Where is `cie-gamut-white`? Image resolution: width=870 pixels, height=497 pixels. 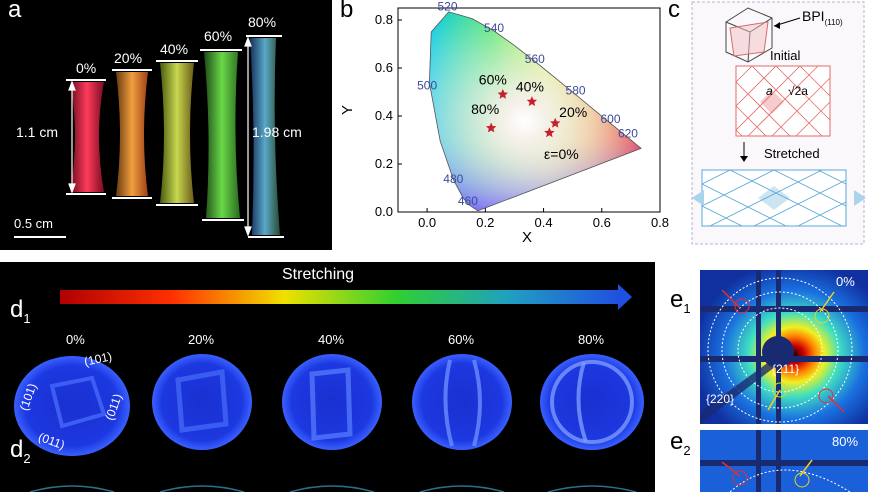
cie-gamut-white is located at coordinates (535, 111).